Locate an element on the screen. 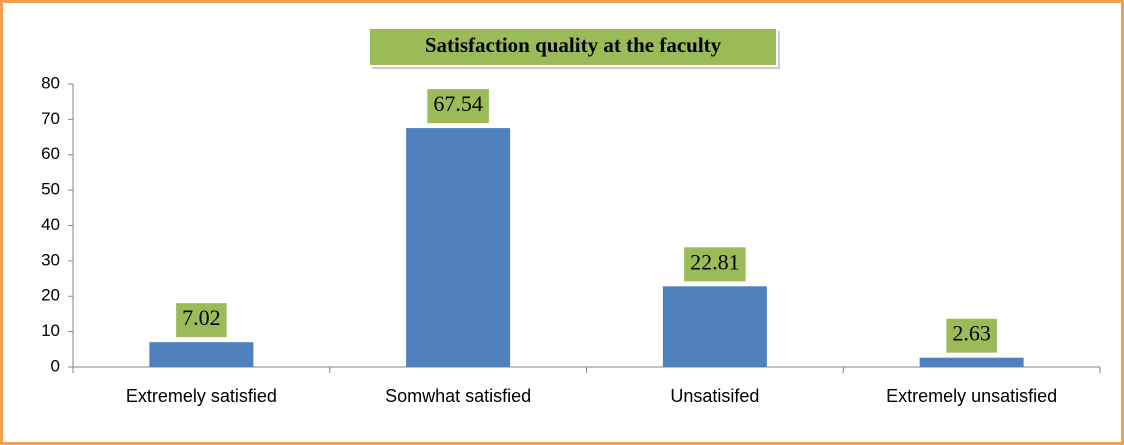 The width and height of the screenshot is (1124, 445). y-tick-label: 70 is located at coordinates (50, 118).